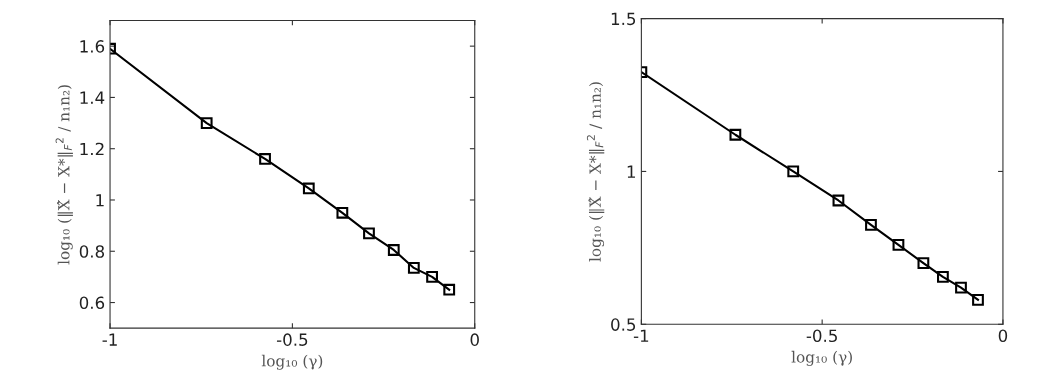 The image size is (1048, 387). What do you see at coordinates (623, 324) in the screenshot?
I see `y-tick-label: 0.5` at bounding box center [623, 324].